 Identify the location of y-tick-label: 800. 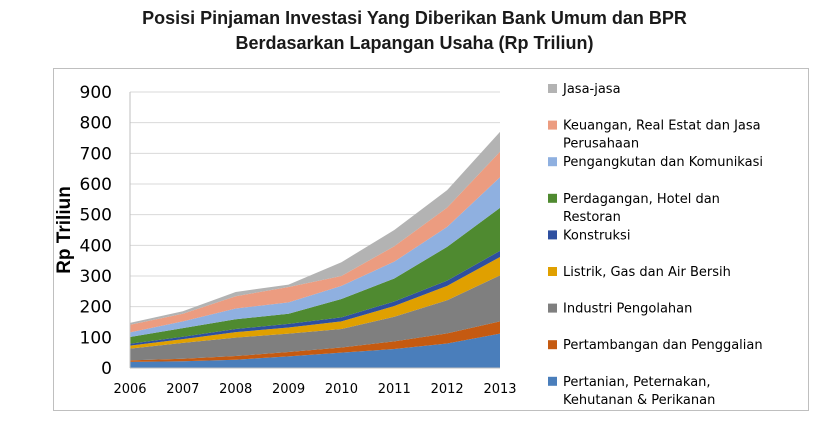
(96, 124).